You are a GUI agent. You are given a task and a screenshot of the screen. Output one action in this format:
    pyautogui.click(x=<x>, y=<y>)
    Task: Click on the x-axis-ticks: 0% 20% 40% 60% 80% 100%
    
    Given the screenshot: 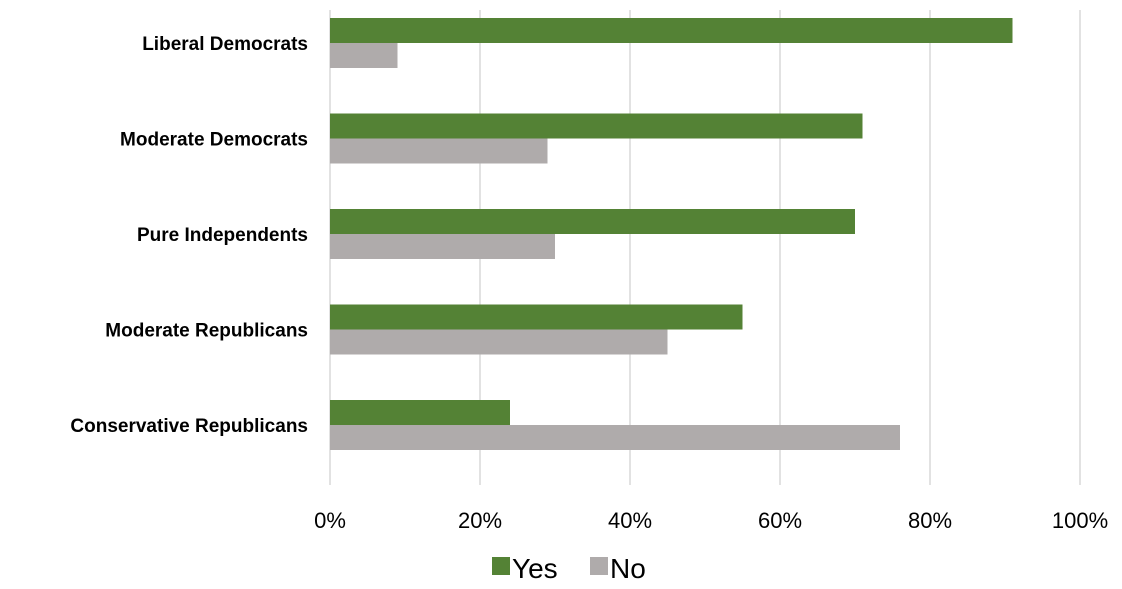 What is the action you would take?
    pyautogui.click(x=711, y=520)
    